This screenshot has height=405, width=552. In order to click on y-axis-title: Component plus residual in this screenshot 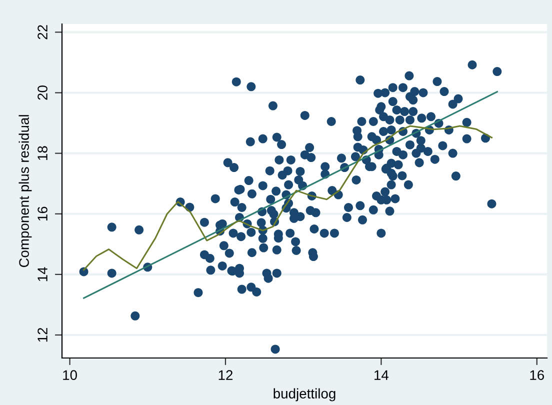, I will do `click(25, 191)`.